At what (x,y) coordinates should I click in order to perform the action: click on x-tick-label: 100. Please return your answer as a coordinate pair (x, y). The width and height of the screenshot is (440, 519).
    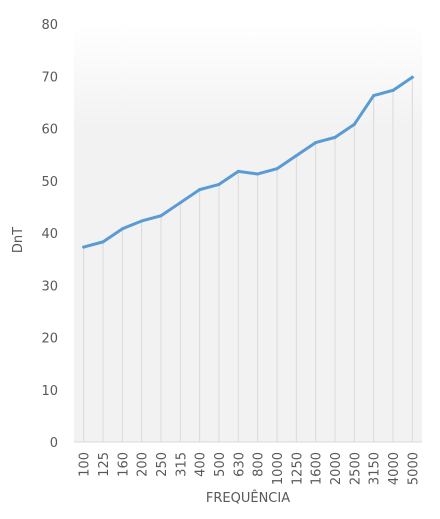
    Looking at the image, I should click on (85, 464).